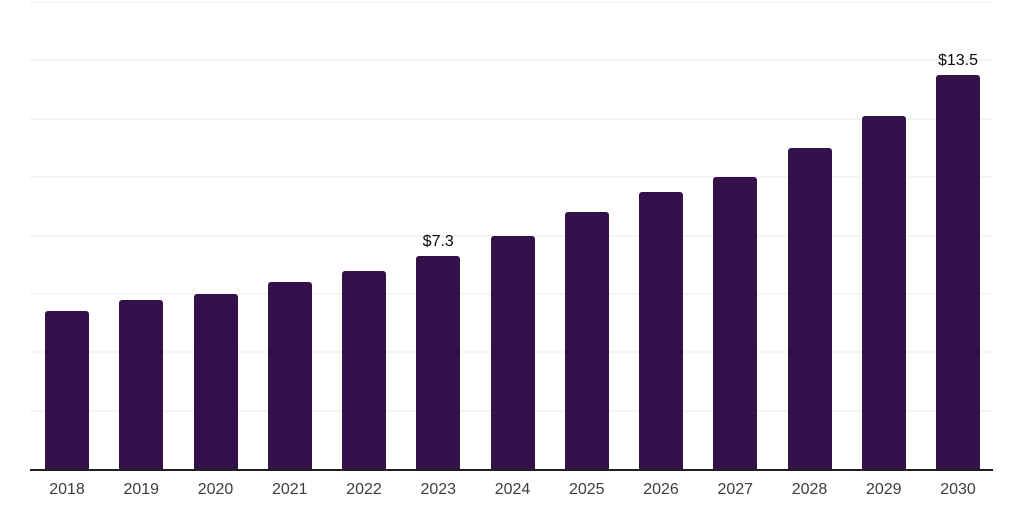  I want to click on x-label-2022: 2022, so click(364, 489).